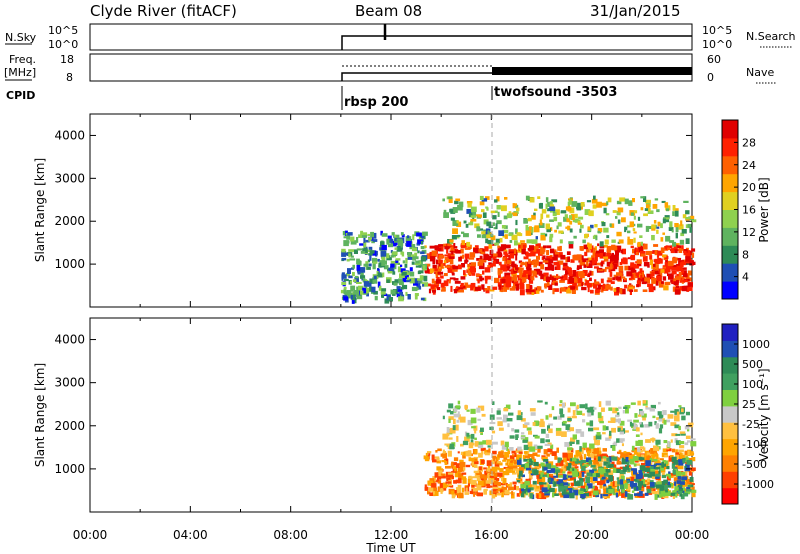 This screenshot has width=800, height=554. Describe the element at coordinates (749, 210) in the screenshot. I see `colorbar-tick-label: 16` at that location.